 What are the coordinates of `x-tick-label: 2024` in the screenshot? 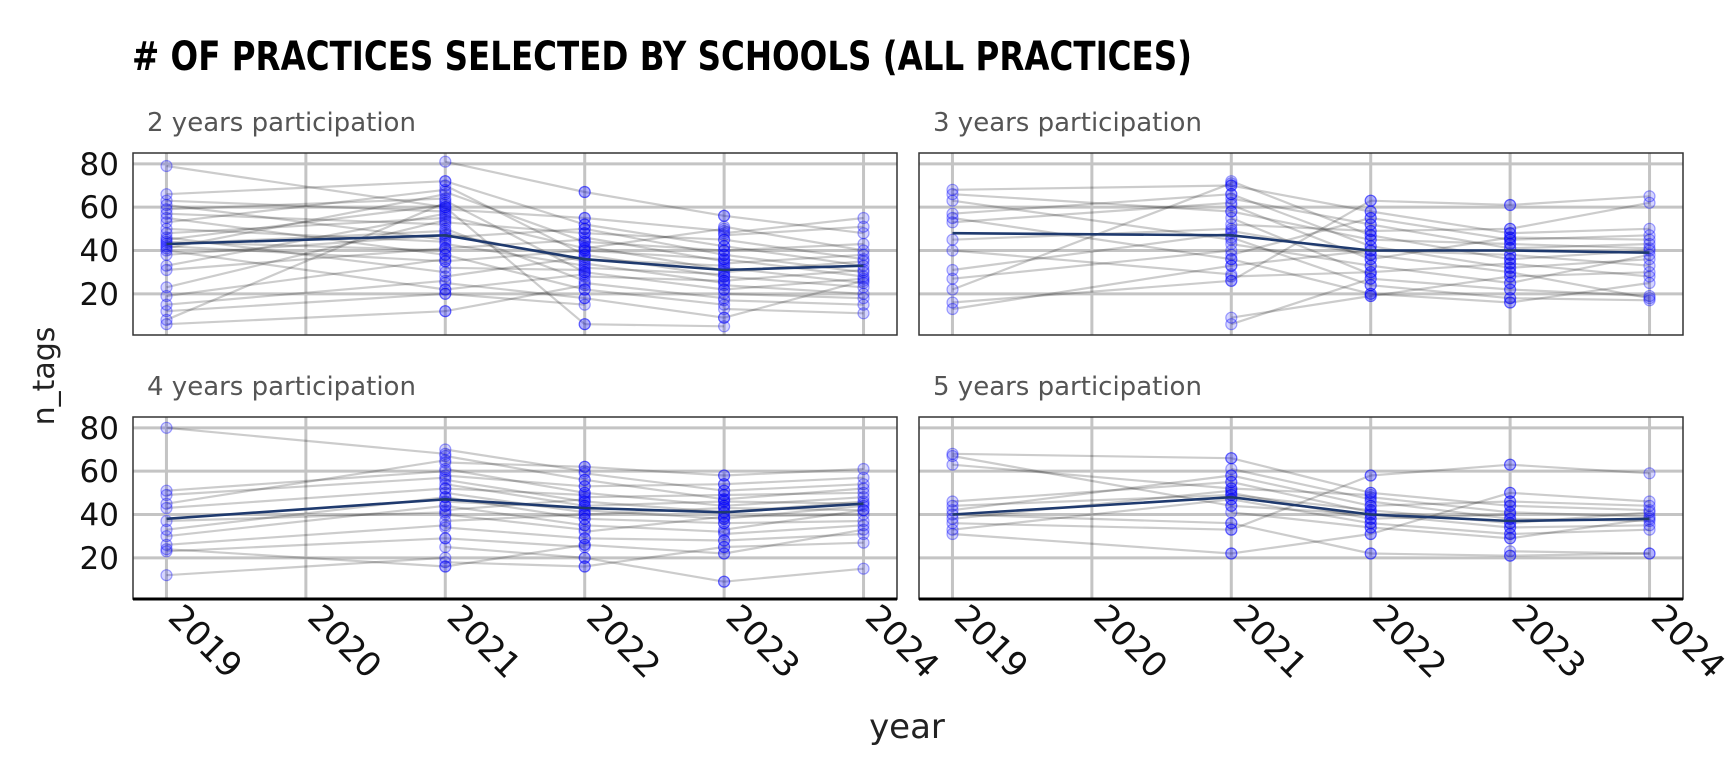 It's located at (901, 641).